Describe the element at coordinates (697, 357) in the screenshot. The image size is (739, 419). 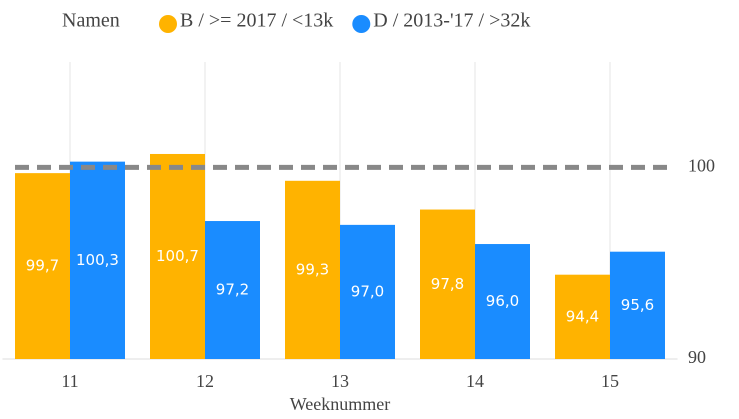
I see `y-tick-label: 90` at that location.